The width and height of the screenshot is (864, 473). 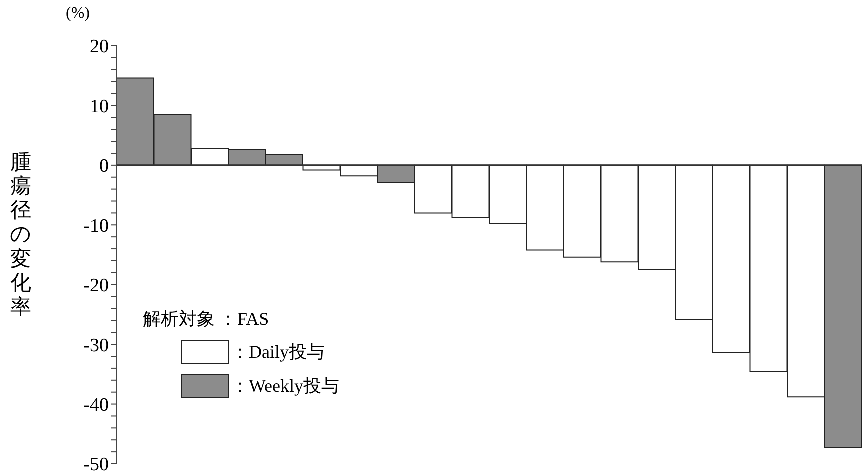 I want to click on legend-label: ：Weekly投与, so click(x=285, y=386).